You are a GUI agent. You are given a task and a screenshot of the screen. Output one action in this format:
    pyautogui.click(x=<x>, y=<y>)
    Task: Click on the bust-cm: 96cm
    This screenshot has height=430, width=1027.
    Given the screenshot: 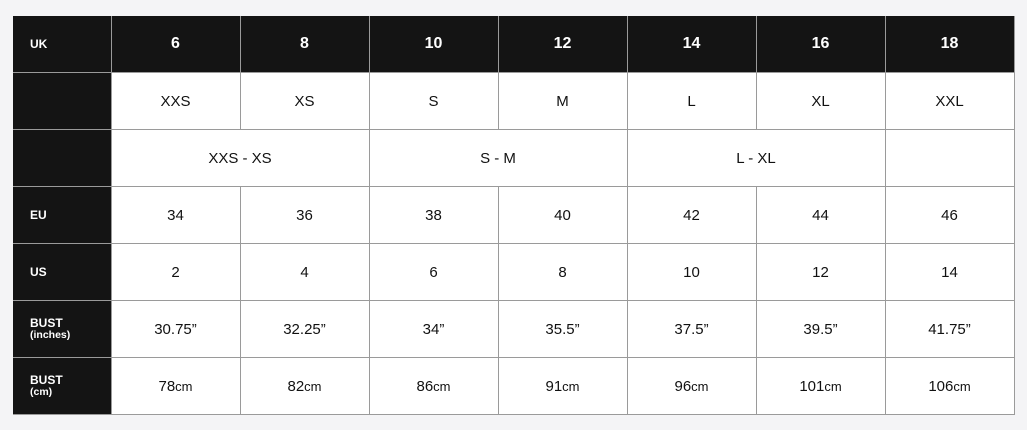 What is the action you would take?
    pyautogui.click(x=691, y=386)
    